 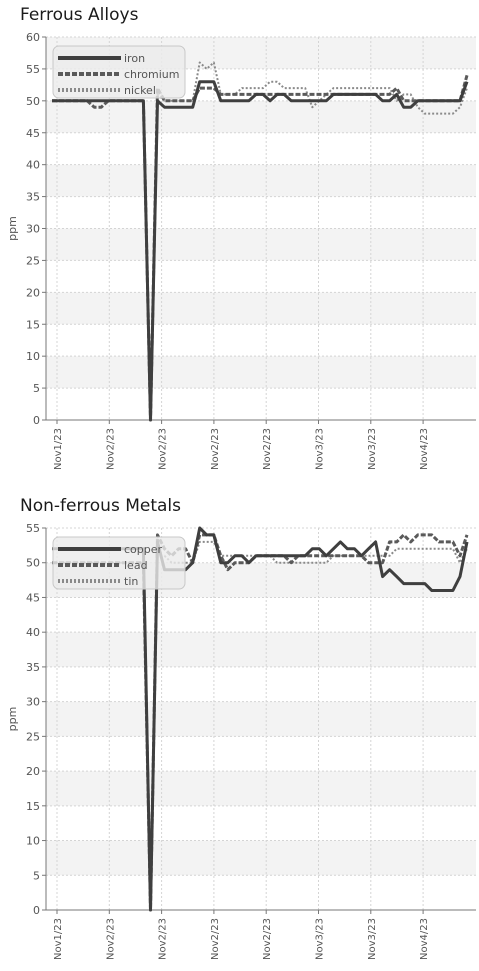 What do you see at coordinates (79, 15) in the screenshot?
I see `chart-title: Ferrous Alloys` at bounding box center [79, 15].